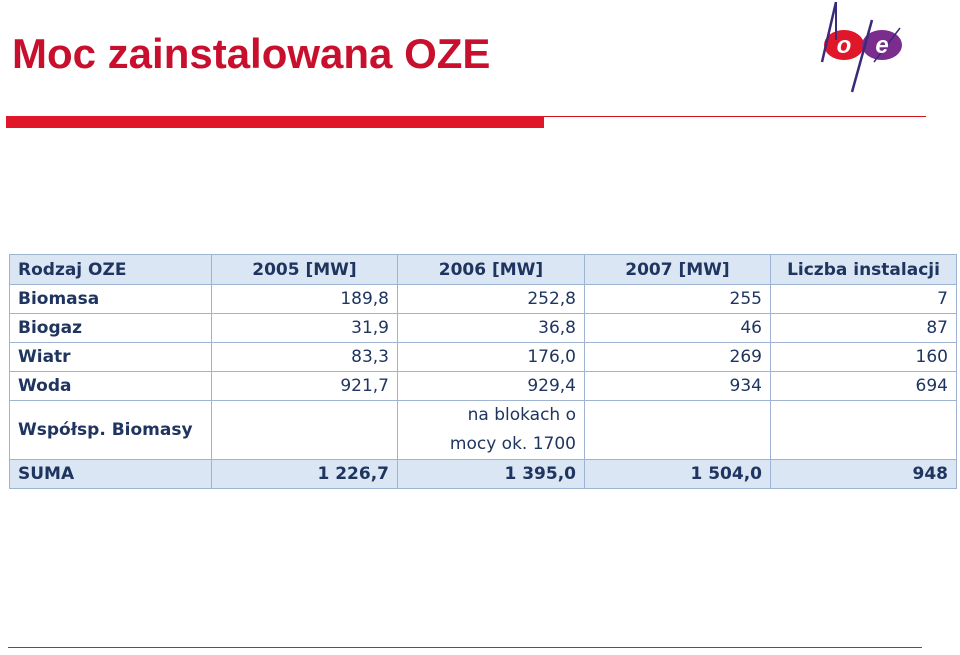 The width and height of the screenshot is (960, 655). I want to click on logo-letter-e: e, so click(881, 45).